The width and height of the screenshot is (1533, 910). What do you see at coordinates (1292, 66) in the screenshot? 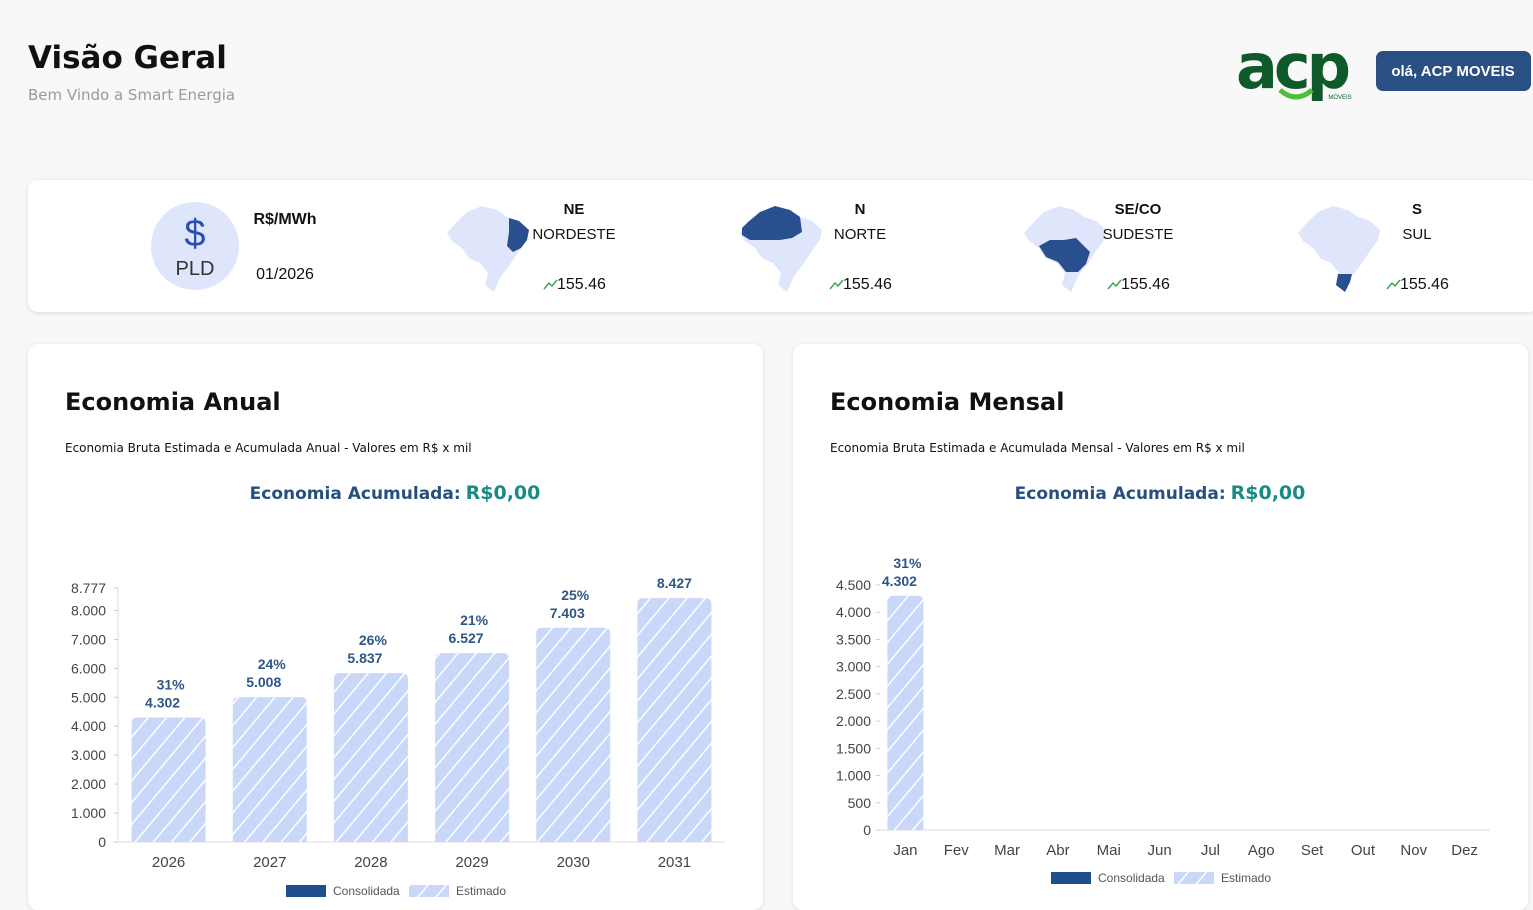
I see `logo: acp` at bounding box center [1292, 66].